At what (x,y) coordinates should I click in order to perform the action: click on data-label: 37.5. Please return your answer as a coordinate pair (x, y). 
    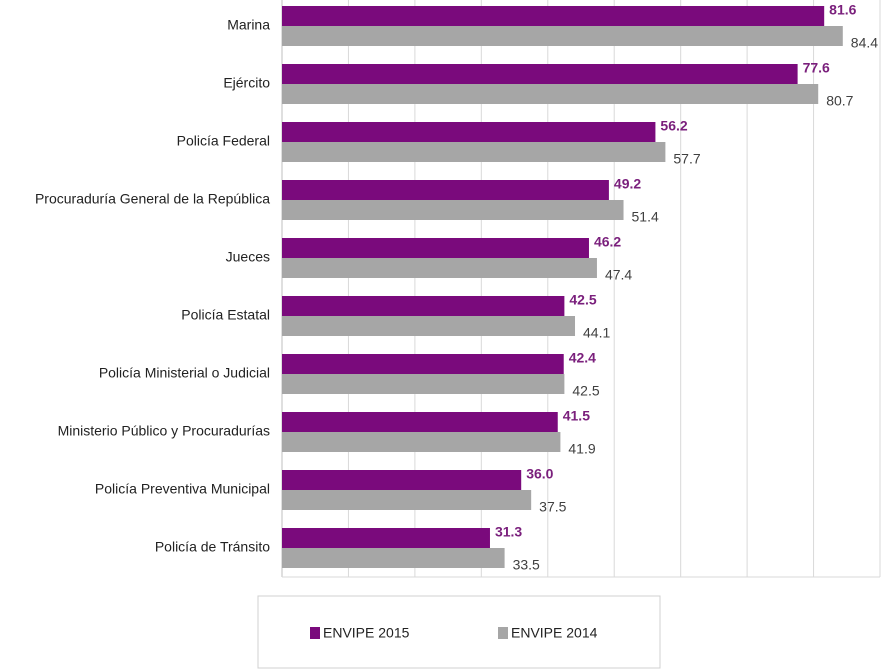
    Looking at the image, I should click on (552, 507).